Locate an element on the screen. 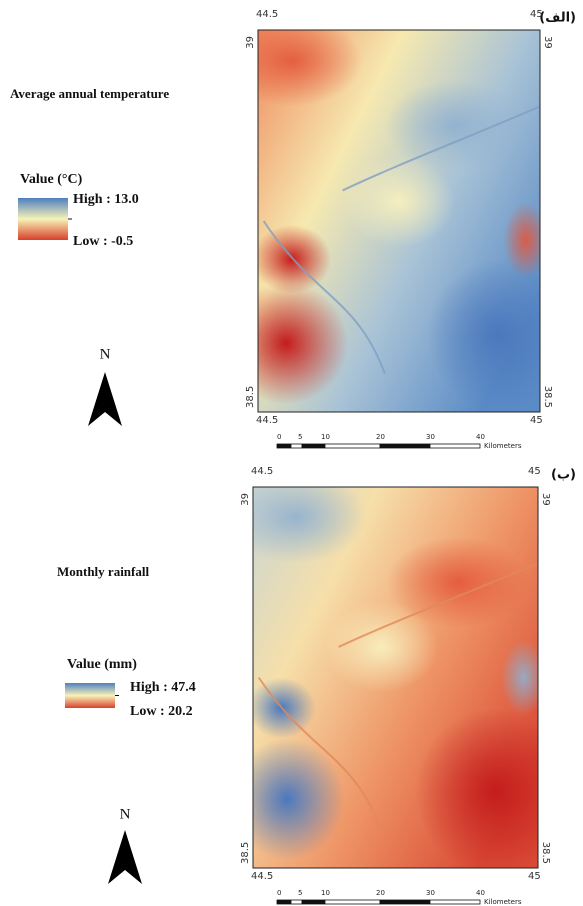 The width and height of the screenshot is (583, 906). legend-low: Low : 20.2 is located at coordinates (161, 711).